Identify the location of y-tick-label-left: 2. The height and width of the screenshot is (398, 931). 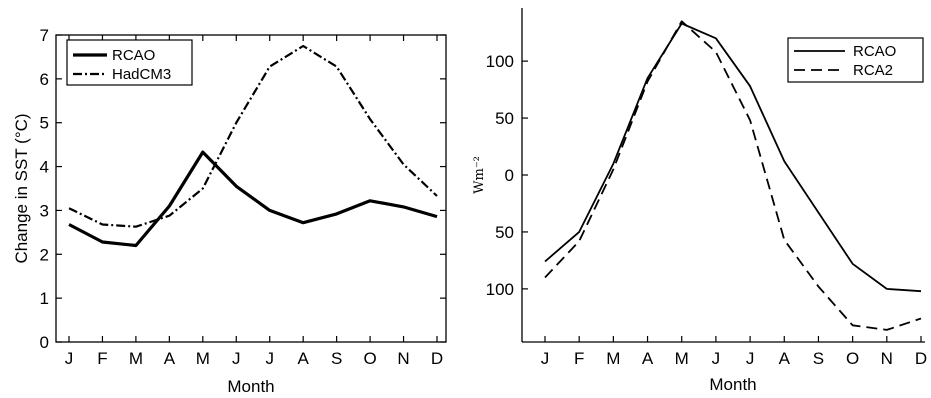
(44, 254).